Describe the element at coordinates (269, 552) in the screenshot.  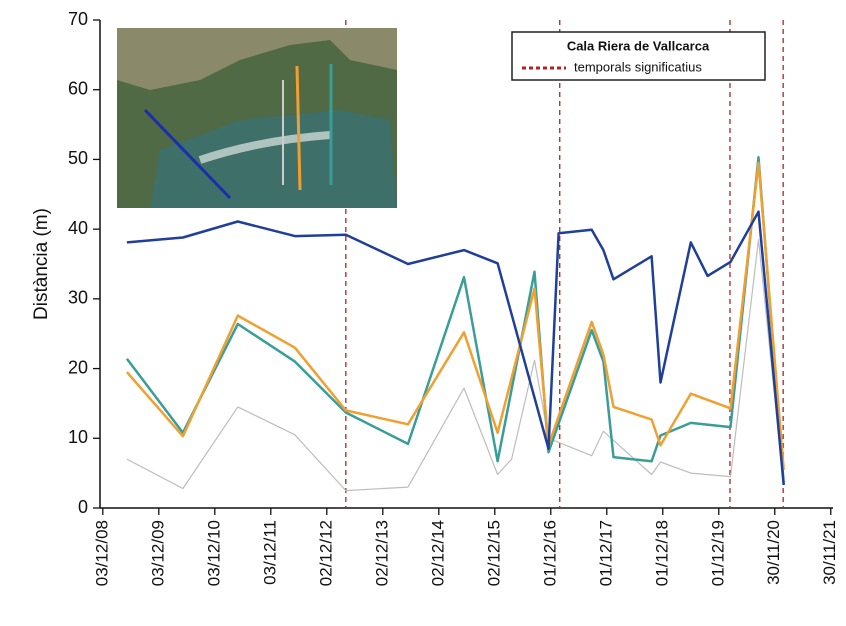
I see `x-tick-label: 03/12/11` at that location.